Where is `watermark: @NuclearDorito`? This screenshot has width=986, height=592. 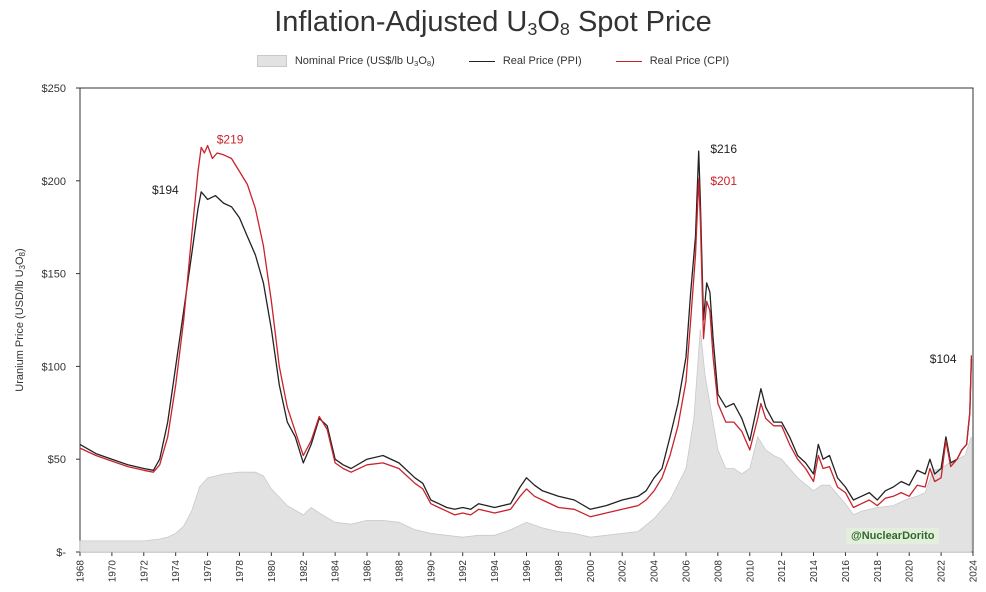
watermark: @NuclearDorito is located at coordinates (893, 536).